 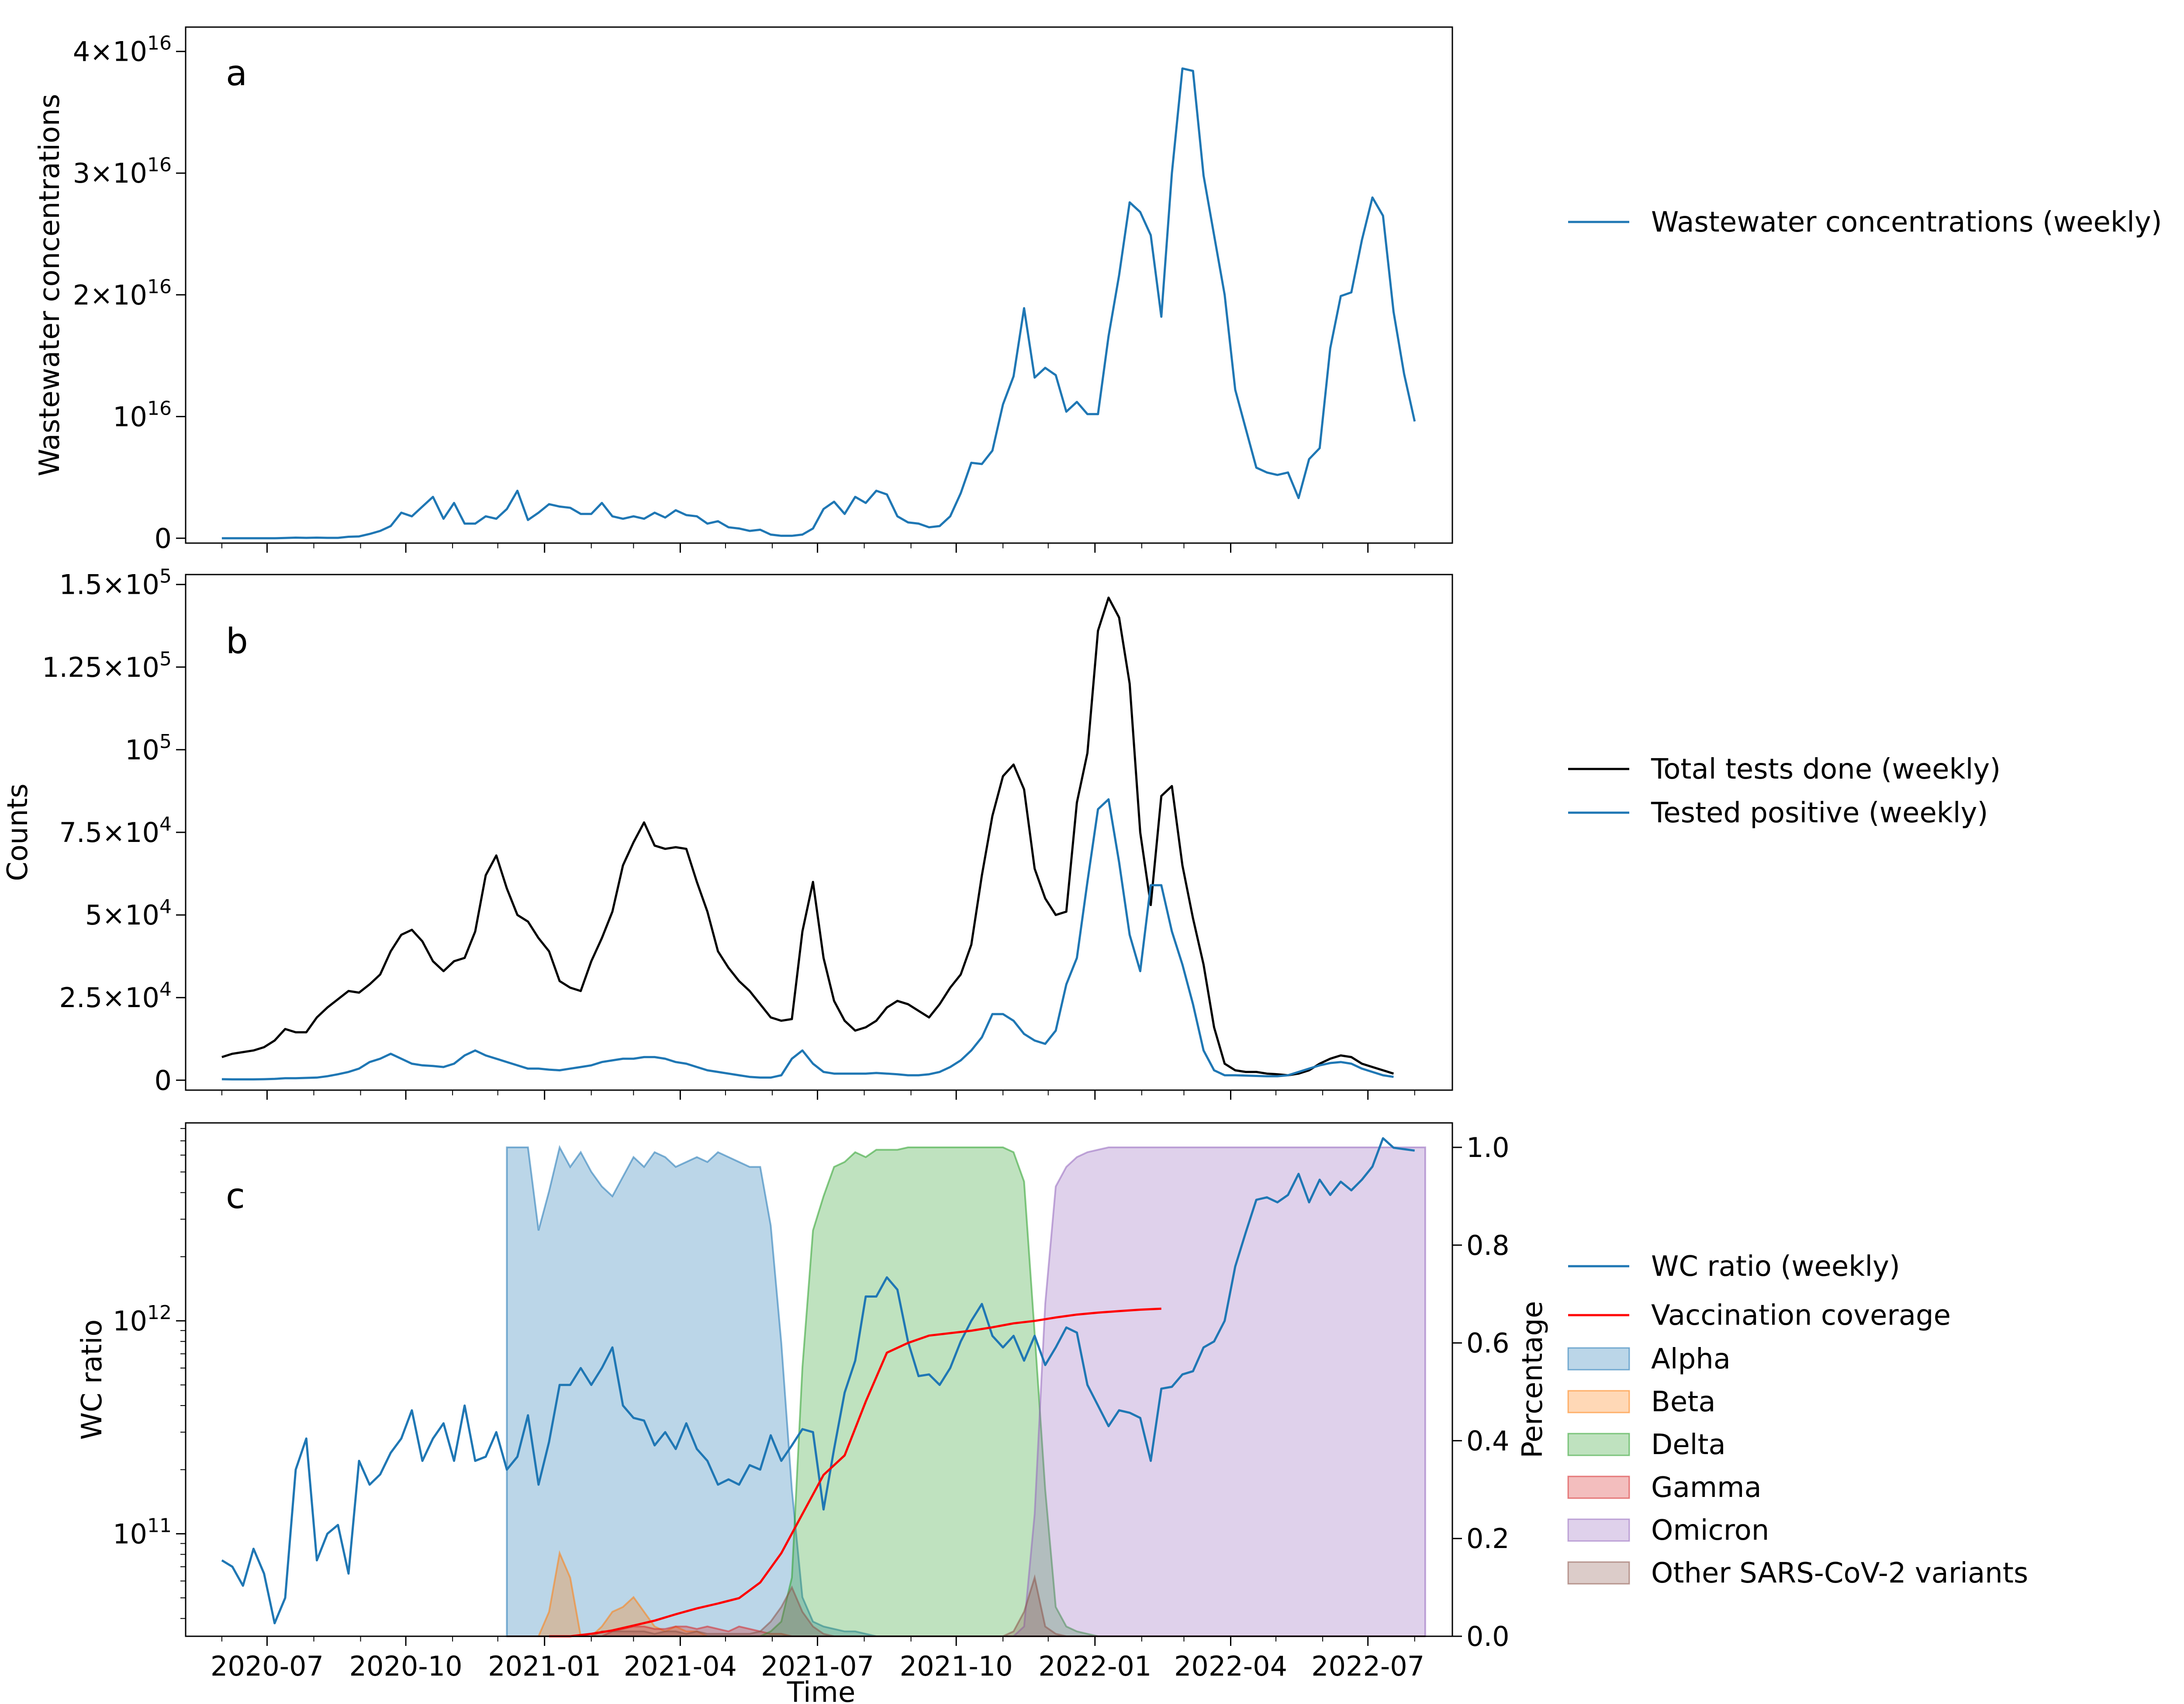 What do you see at coordinates (267, 1666) in the screenshot?
I see `x-tick-label: 2020-07` at bounding box center [267, 1666].